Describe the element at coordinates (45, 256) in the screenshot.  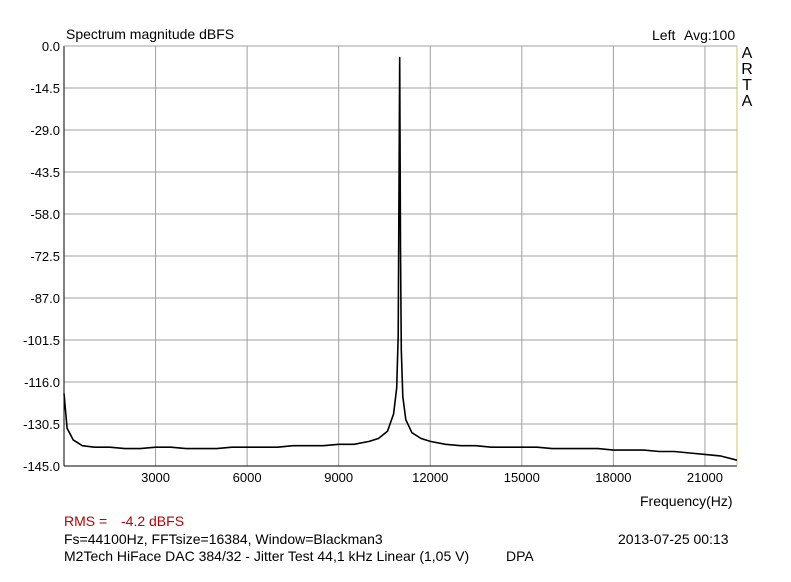
I see `y-tick-label: -72.5` at that location.